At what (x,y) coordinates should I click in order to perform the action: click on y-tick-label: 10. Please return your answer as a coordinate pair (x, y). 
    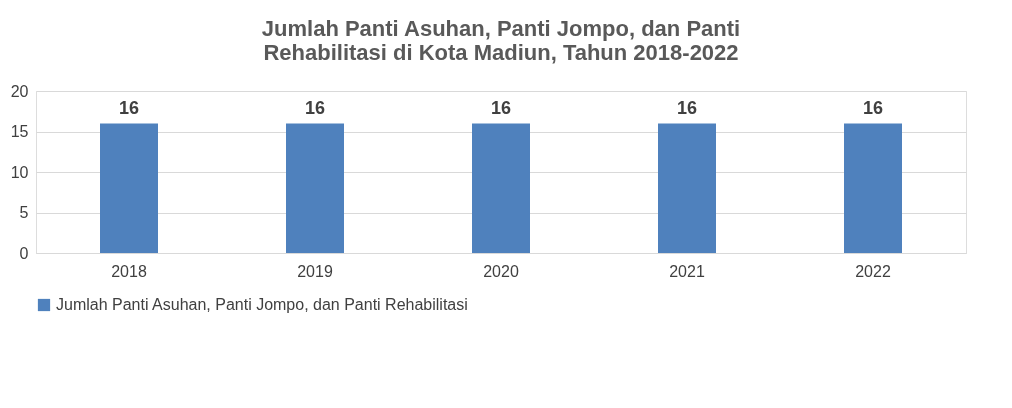
    Looking at the image, I should click on (19, 172).